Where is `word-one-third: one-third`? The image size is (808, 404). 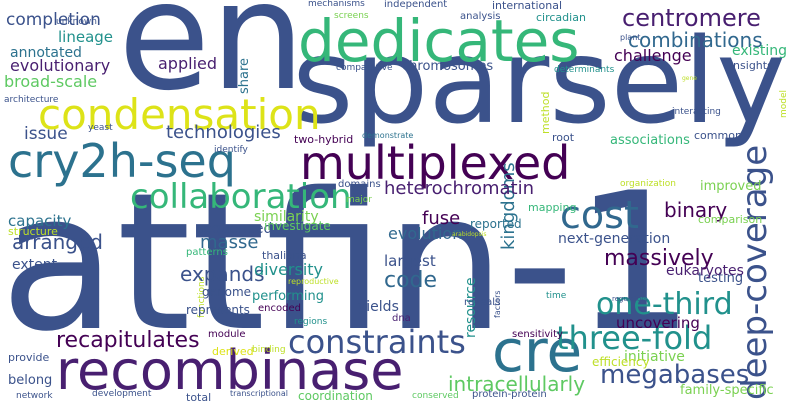
word-one-third: one-third is located at coordinates (664, 304).